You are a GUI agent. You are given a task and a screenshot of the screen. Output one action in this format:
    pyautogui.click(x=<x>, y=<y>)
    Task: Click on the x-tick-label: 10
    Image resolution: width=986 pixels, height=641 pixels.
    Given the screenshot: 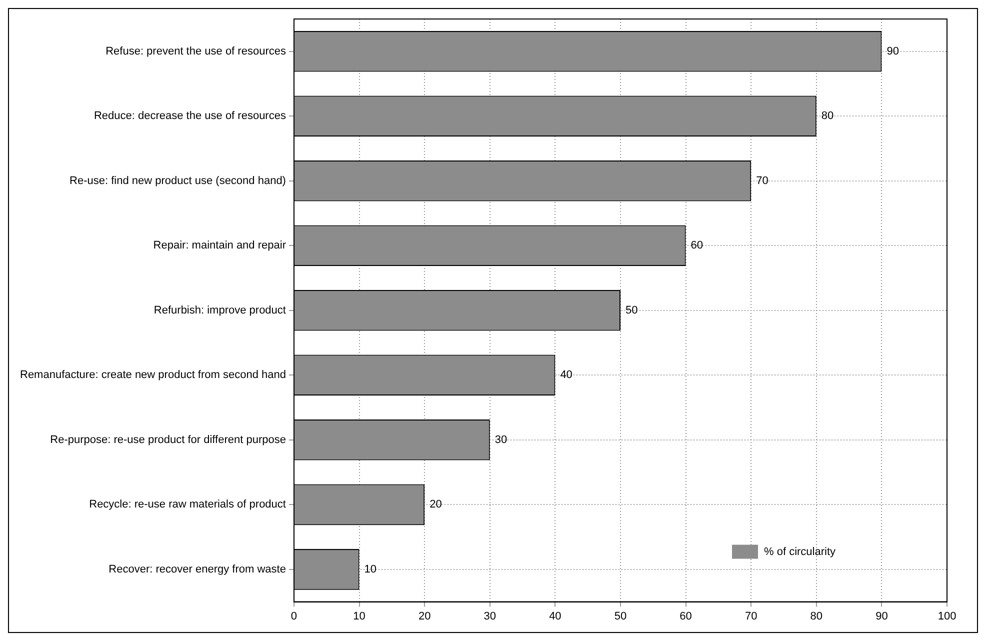 What is the action you would take?
    pyautogui.click(x=359, y=616)
    